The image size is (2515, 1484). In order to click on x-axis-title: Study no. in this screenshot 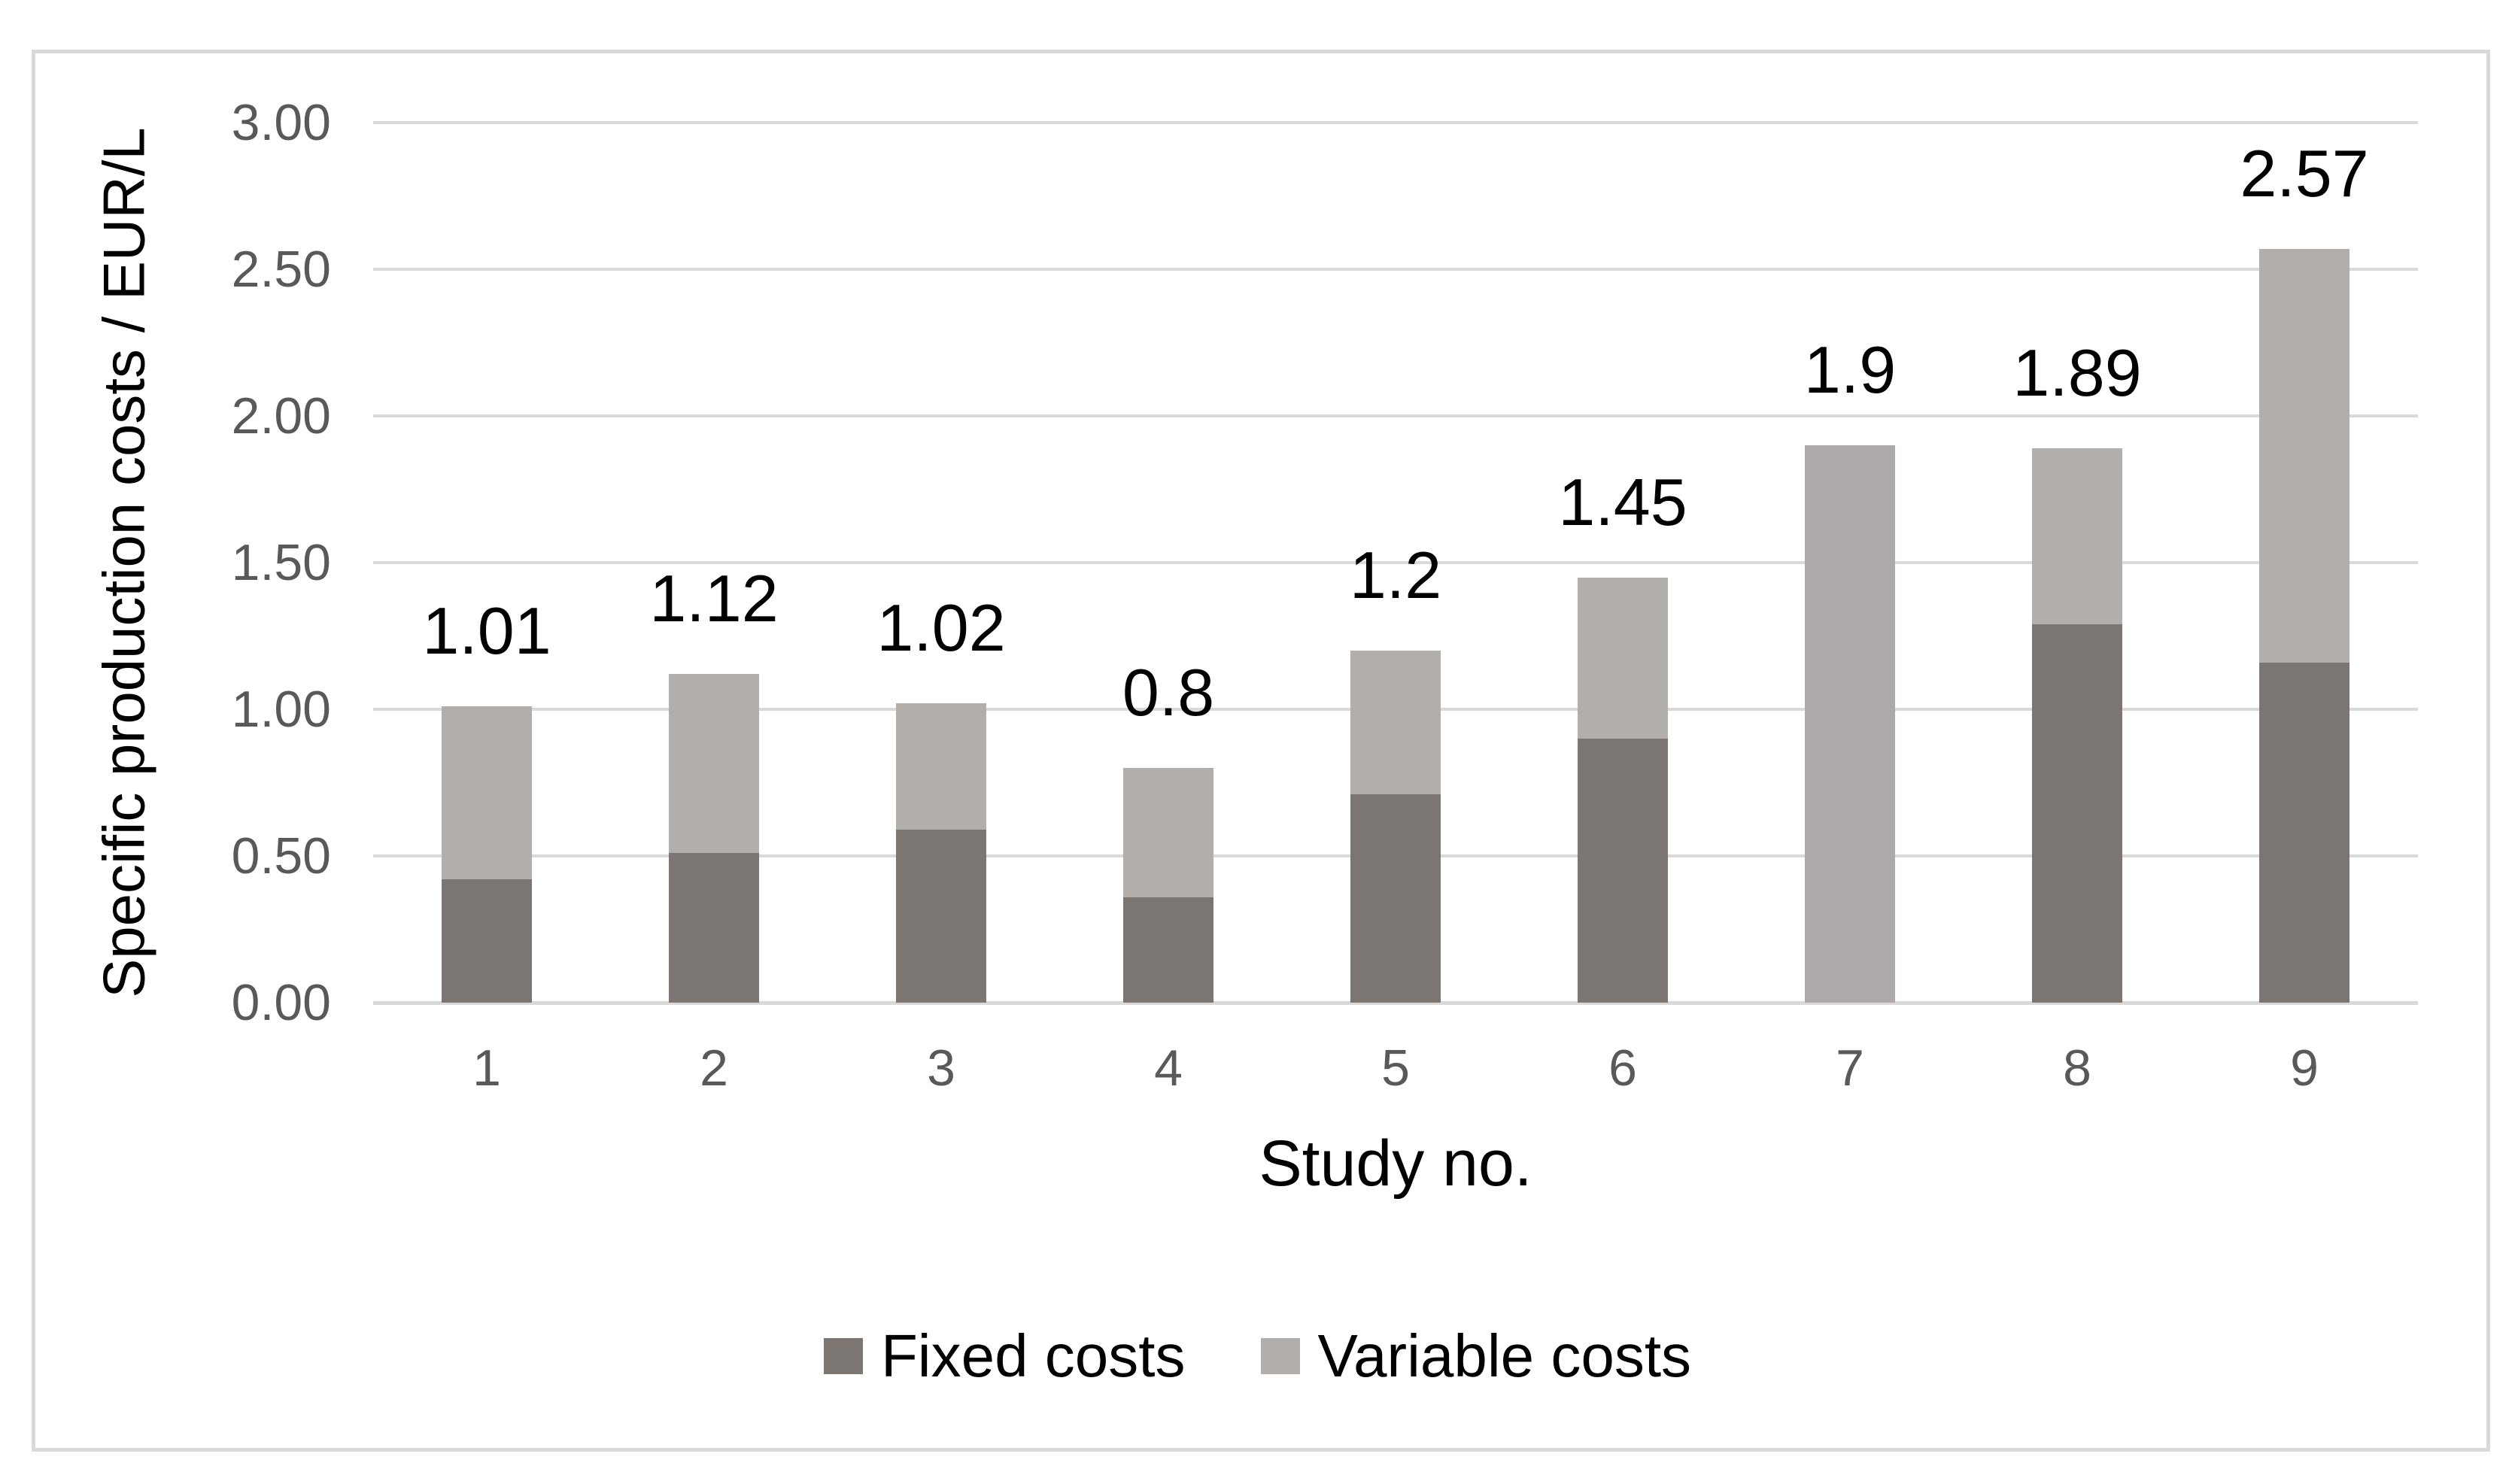, I will do `click(1395, 1163)`.